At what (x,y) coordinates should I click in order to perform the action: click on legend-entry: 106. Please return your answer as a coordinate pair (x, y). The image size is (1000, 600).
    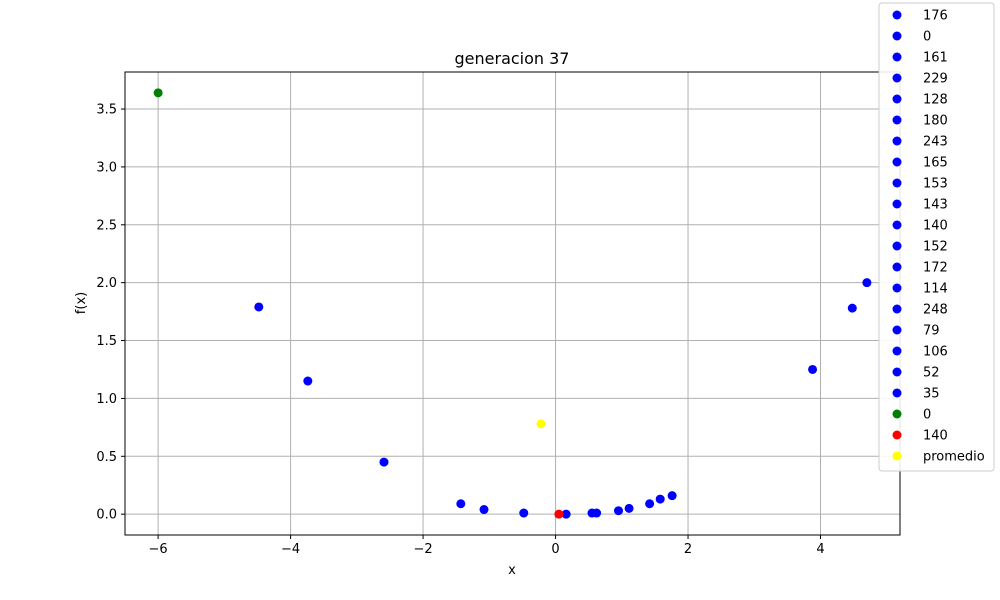
    Looking at the image, I should click on (935, 352).